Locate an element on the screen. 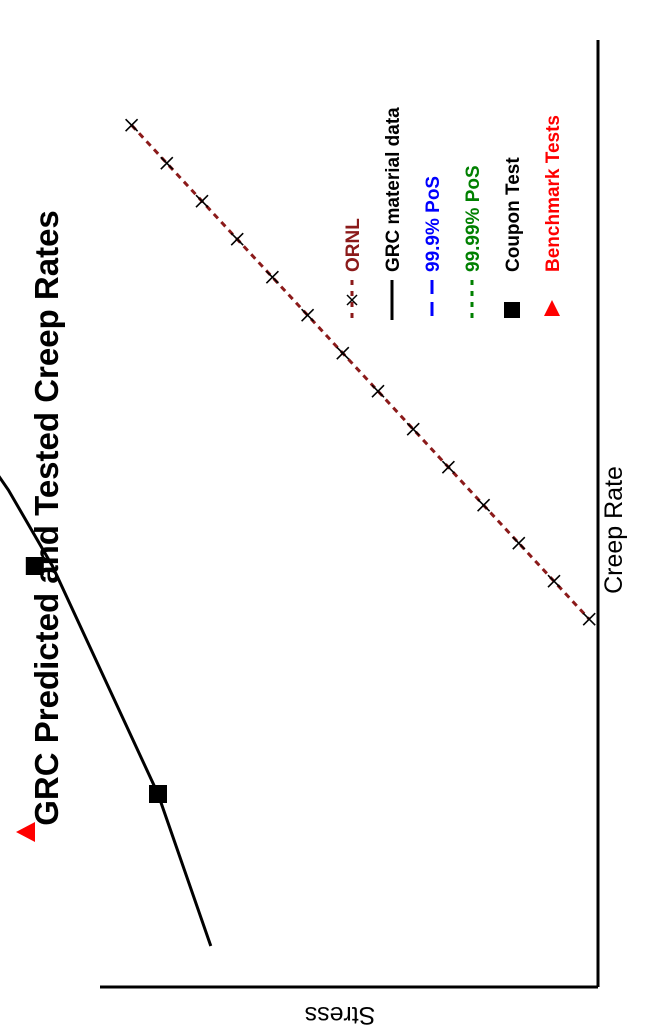 This screenshot has height=1036, width=669. legend-item-99-9-pos: 99.9% PoS is located at coordinates (433, 248).